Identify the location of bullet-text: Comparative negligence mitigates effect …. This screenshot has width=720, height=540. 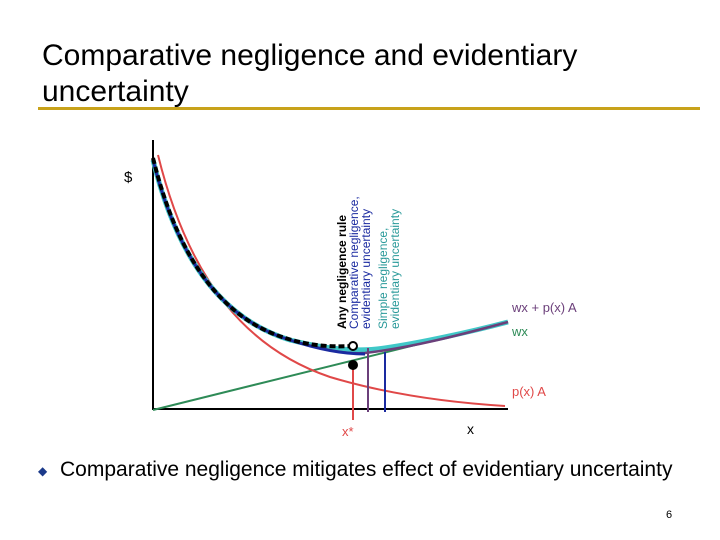
(366, 469).